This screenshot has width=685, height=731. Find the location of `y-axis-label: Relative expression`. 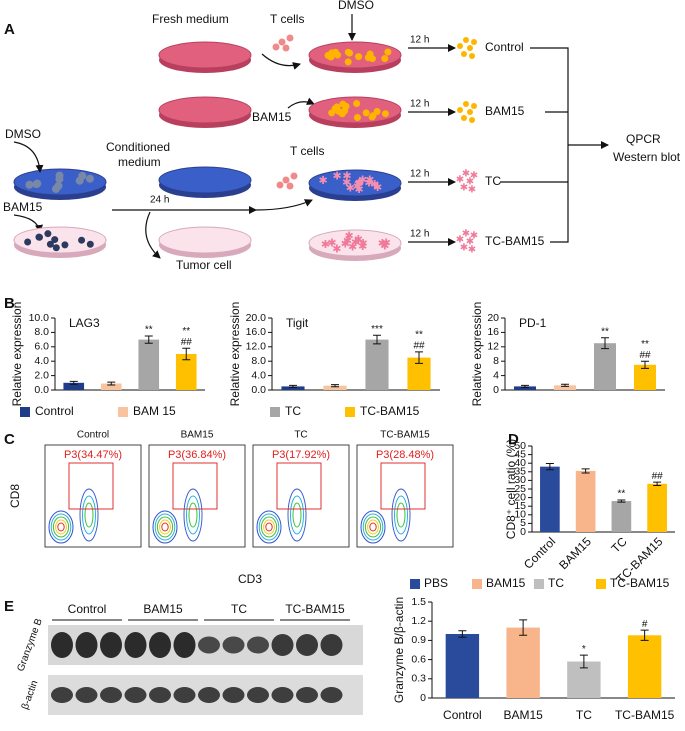

y-axis-label: Relative expression is located at coordinates (17, 354).